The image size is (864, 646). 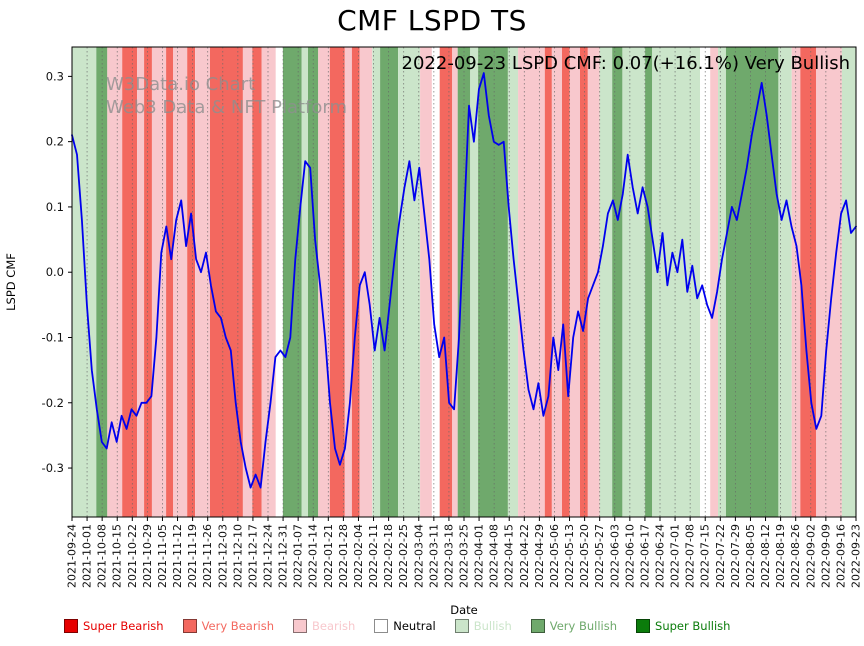 What do you see at coordinates (381, 626) in the screenshot?
I see `legend-swatch-neutral` at bounding box center [381, 626].